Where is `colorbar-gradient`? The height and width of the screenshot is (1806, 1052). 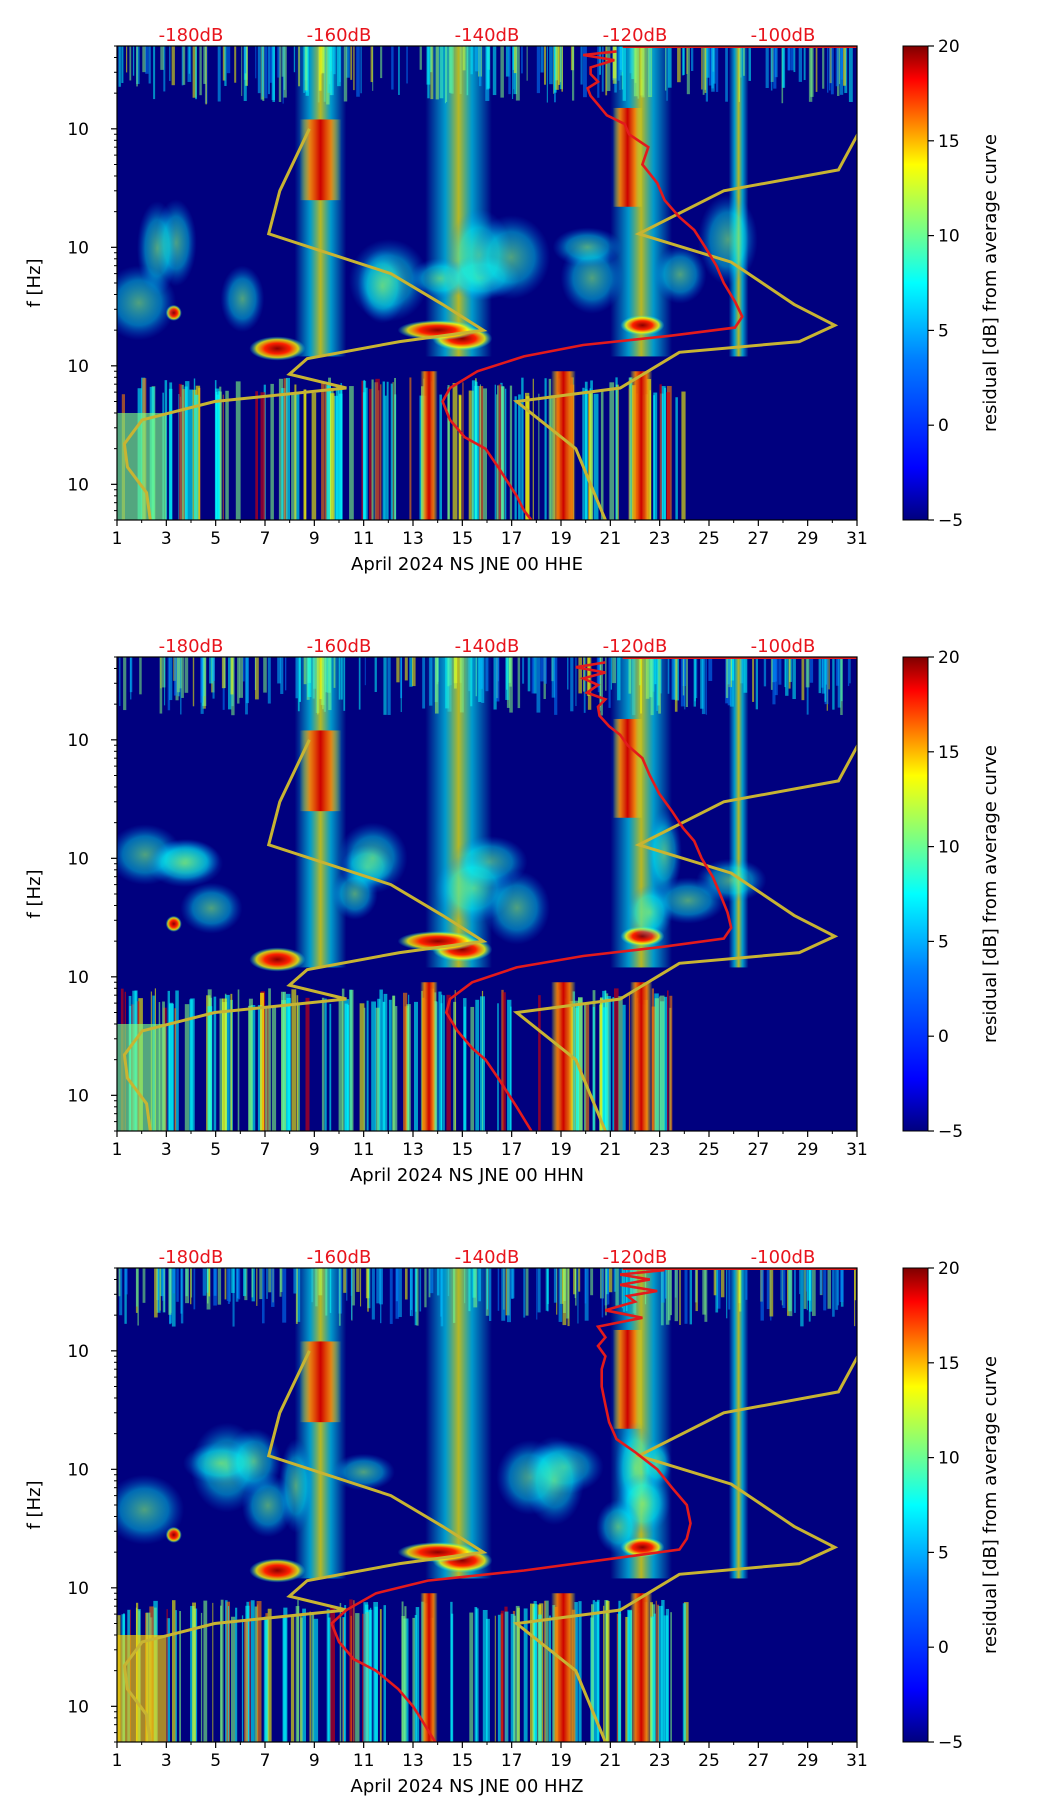
colorbar-gradient is located at coordinates (915, 894).